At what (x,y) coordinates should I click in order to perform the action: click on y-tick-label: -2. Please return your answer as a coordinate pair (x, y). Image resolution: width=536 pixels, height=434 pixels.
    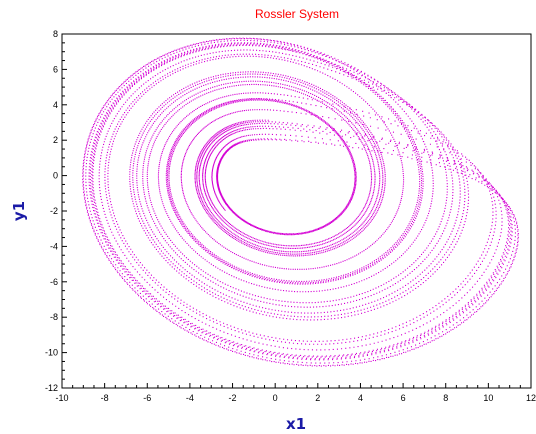
    Looking at the image, I should click on (54, 211).